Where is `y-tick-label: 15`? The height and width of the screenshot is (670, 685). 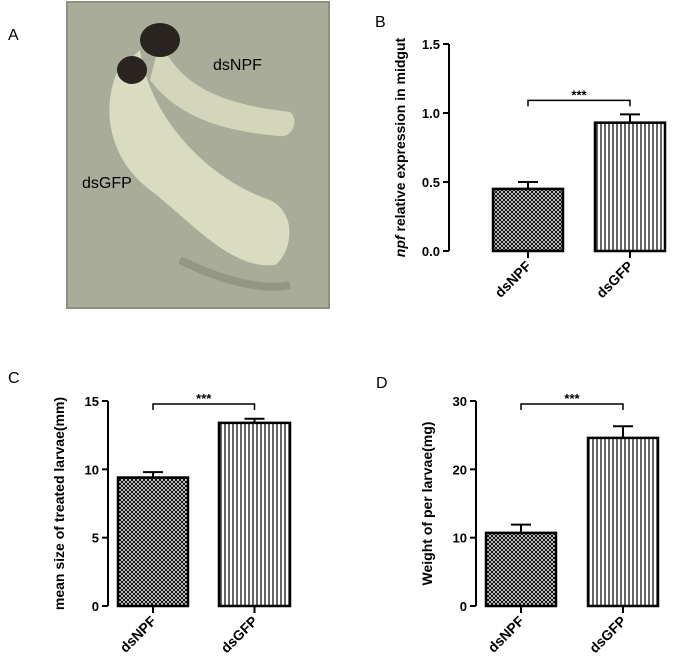 y-tick-label: 15 is located at coordinates (92, 401).